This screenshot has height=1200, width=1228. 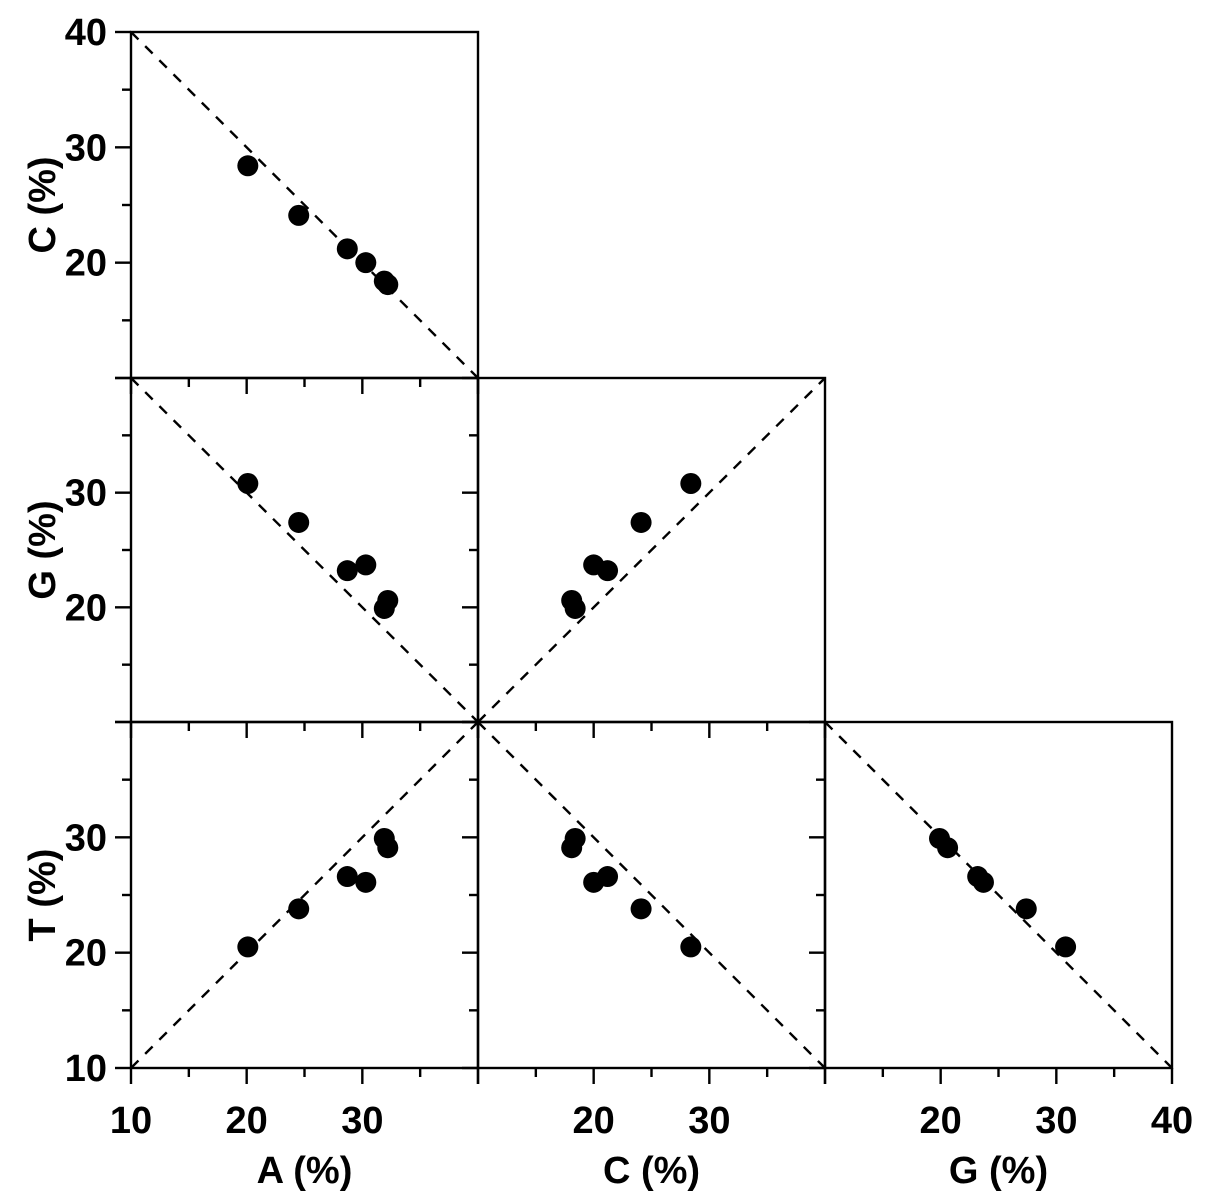 I want to click on y-axis-title: T (%), so click(x=43, y=895).